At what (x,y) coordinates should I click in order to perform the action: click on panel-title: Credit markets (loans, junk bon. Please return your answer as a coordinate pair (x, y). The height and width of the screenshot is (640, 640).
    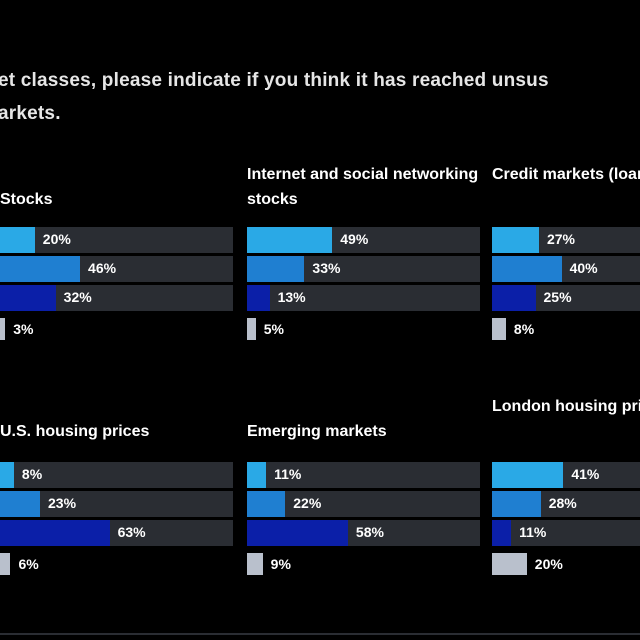
    Looking at the image, I should click on (566, 174).